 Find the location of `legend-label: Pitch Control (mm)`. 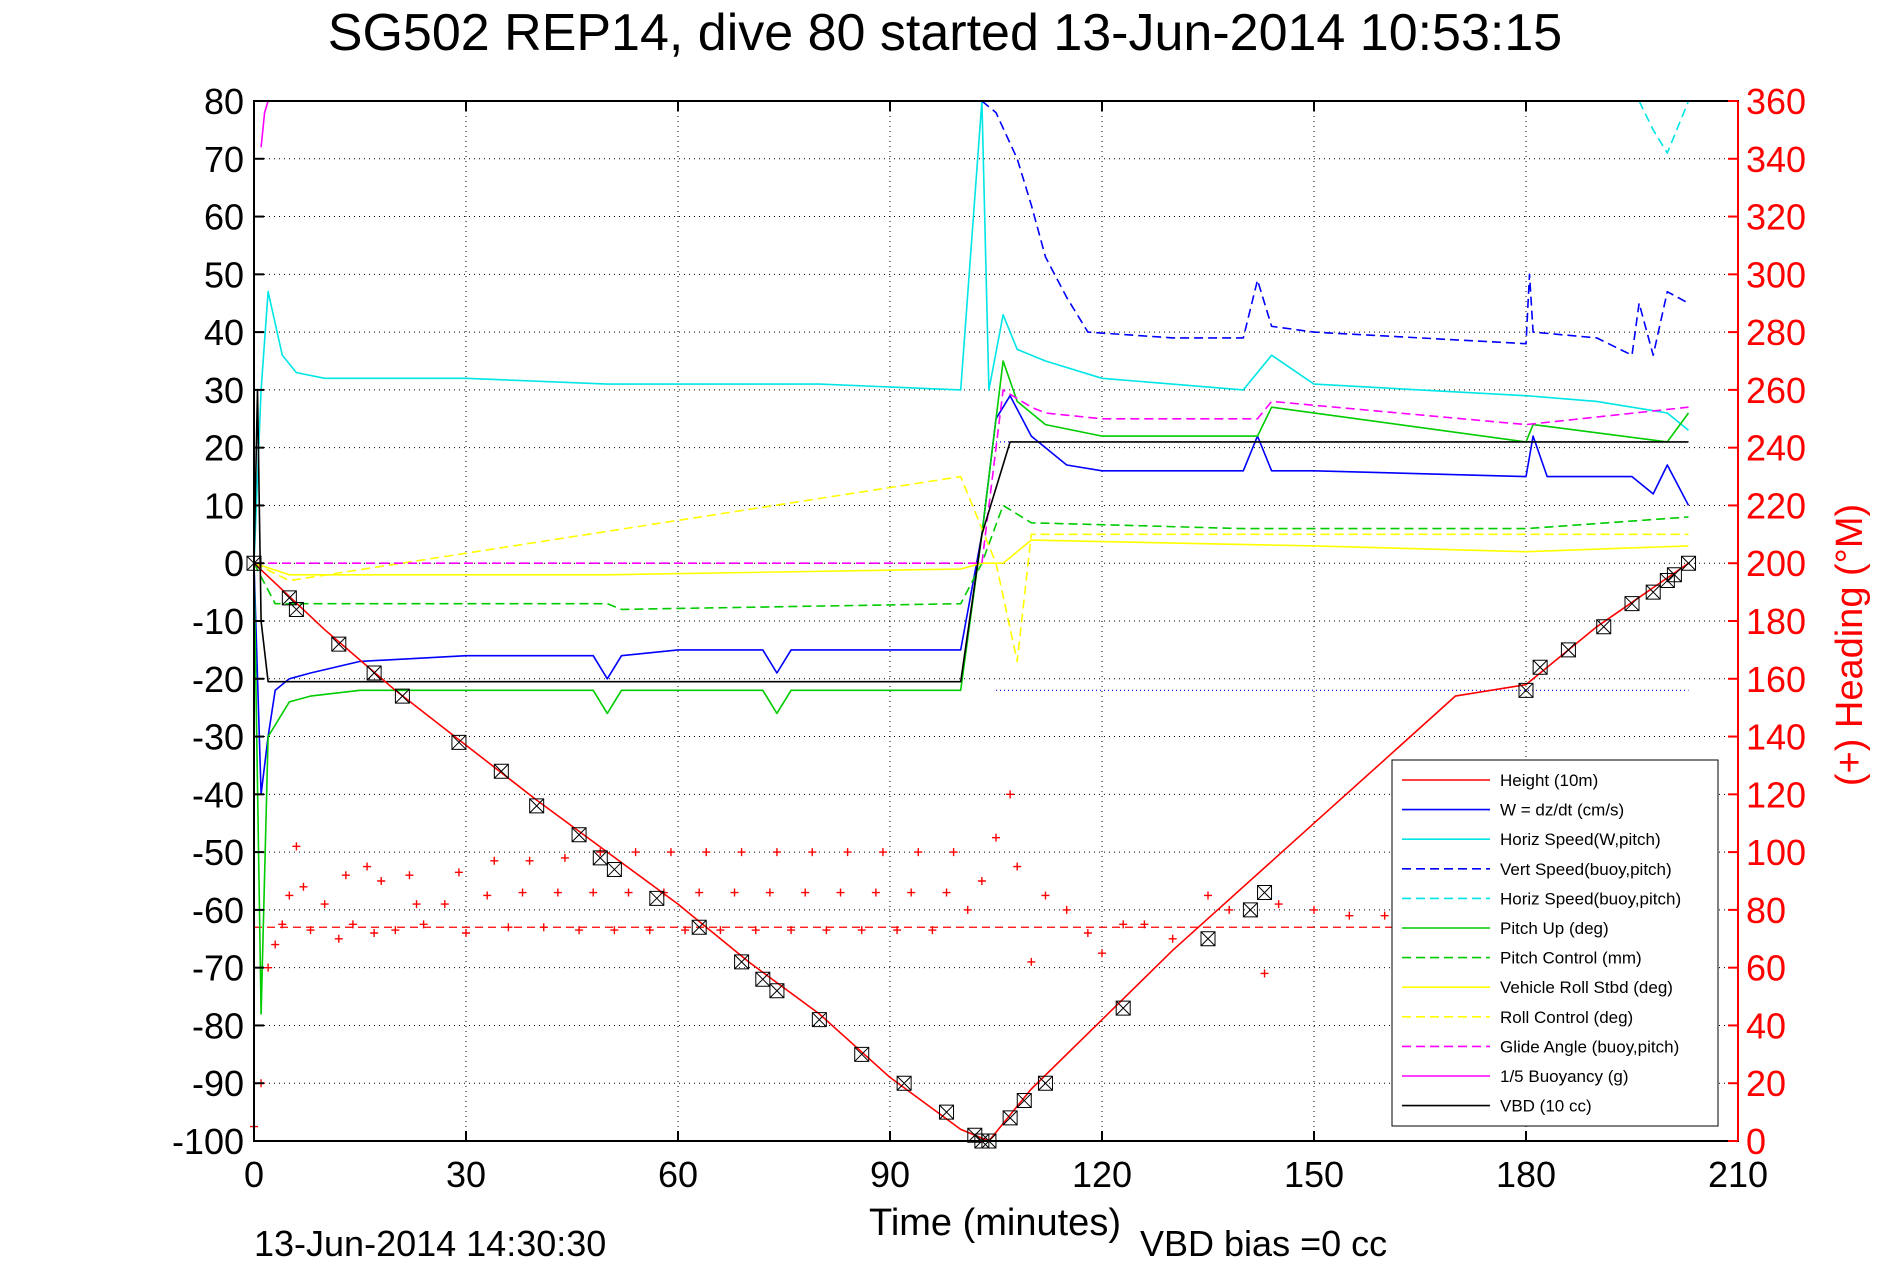

legend-label: Pitch Control (mm) is located at coordinates (1571, 958).